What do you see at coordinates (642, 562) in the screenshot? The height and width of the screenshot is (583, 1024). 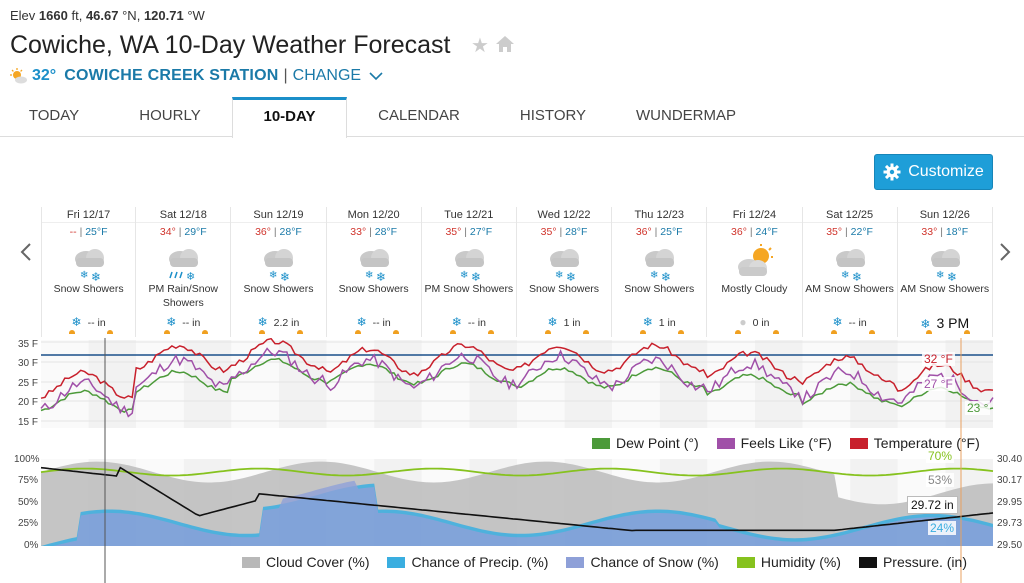 I see `legend-chance-snow: Chance of Snow (%)` at bounding box center [642, 562].